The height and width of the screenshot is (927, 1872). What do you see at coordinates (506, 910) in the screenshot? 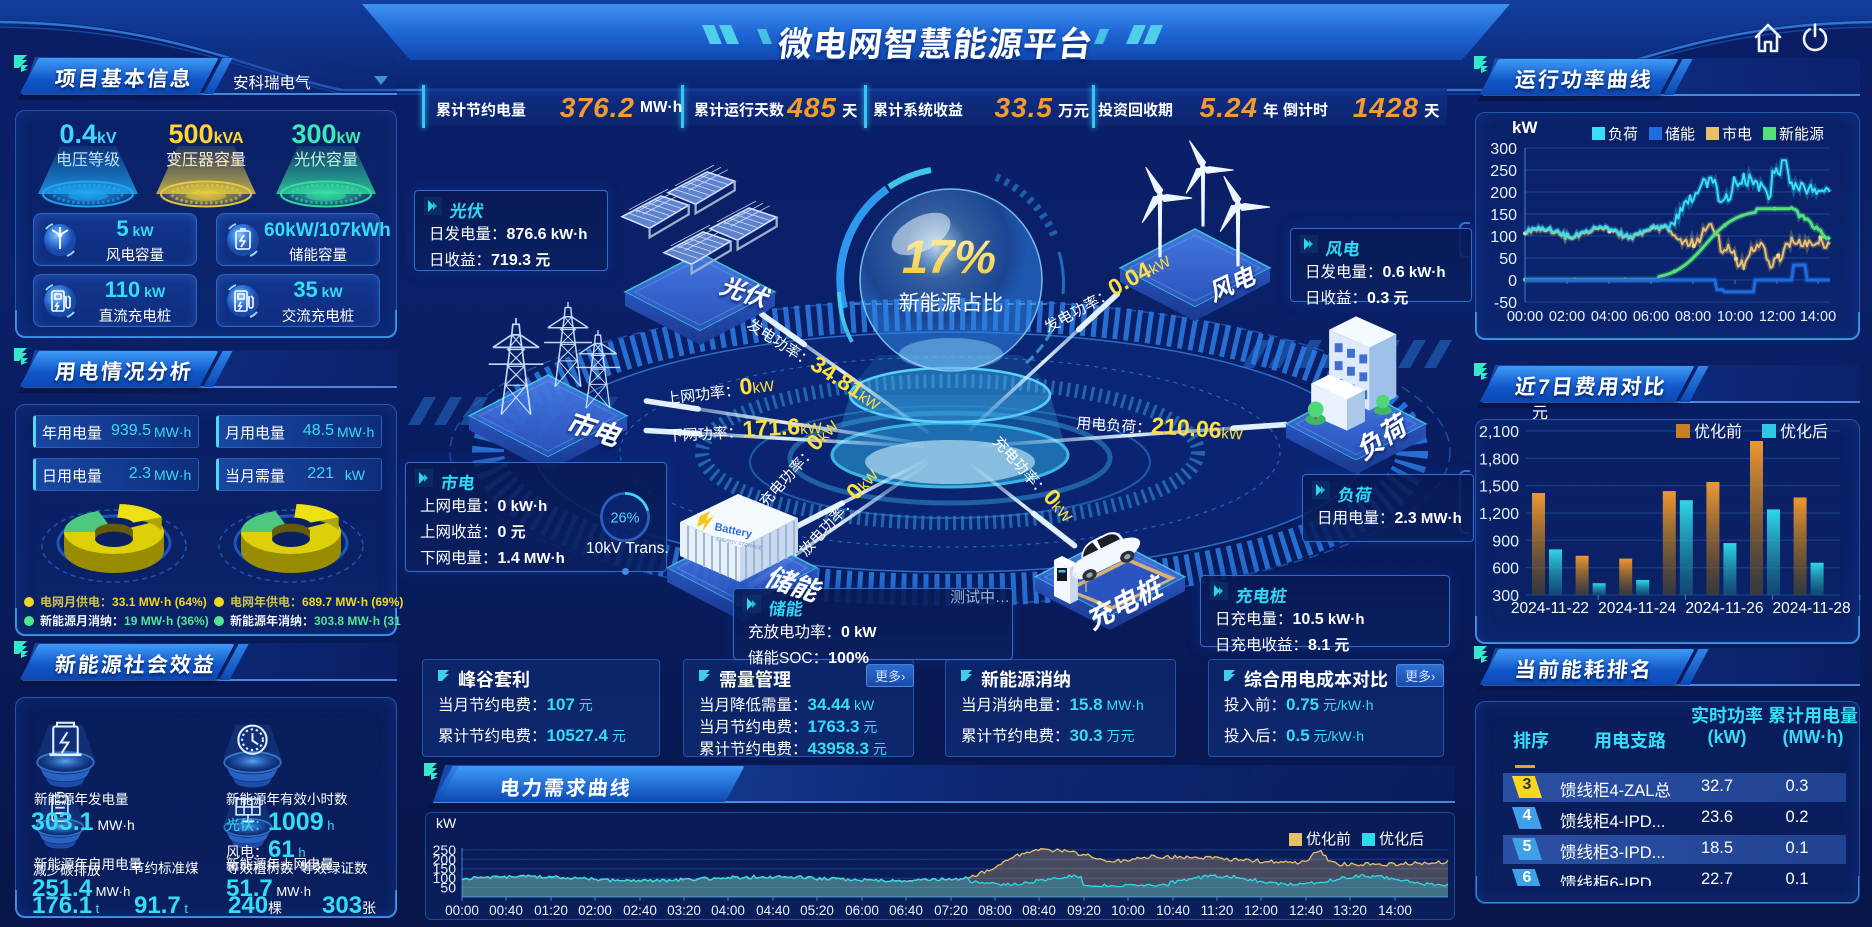
I see `svg-text: 00:40` at bounding box center [506, 910].